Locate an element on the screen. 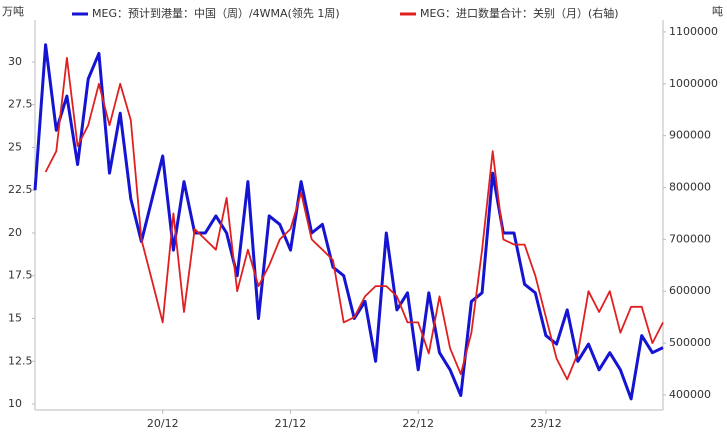 Image resolution: width=727 pixels, height=433 pixels. y2-tick-label: 400000 is located at coordinates (690, 394).